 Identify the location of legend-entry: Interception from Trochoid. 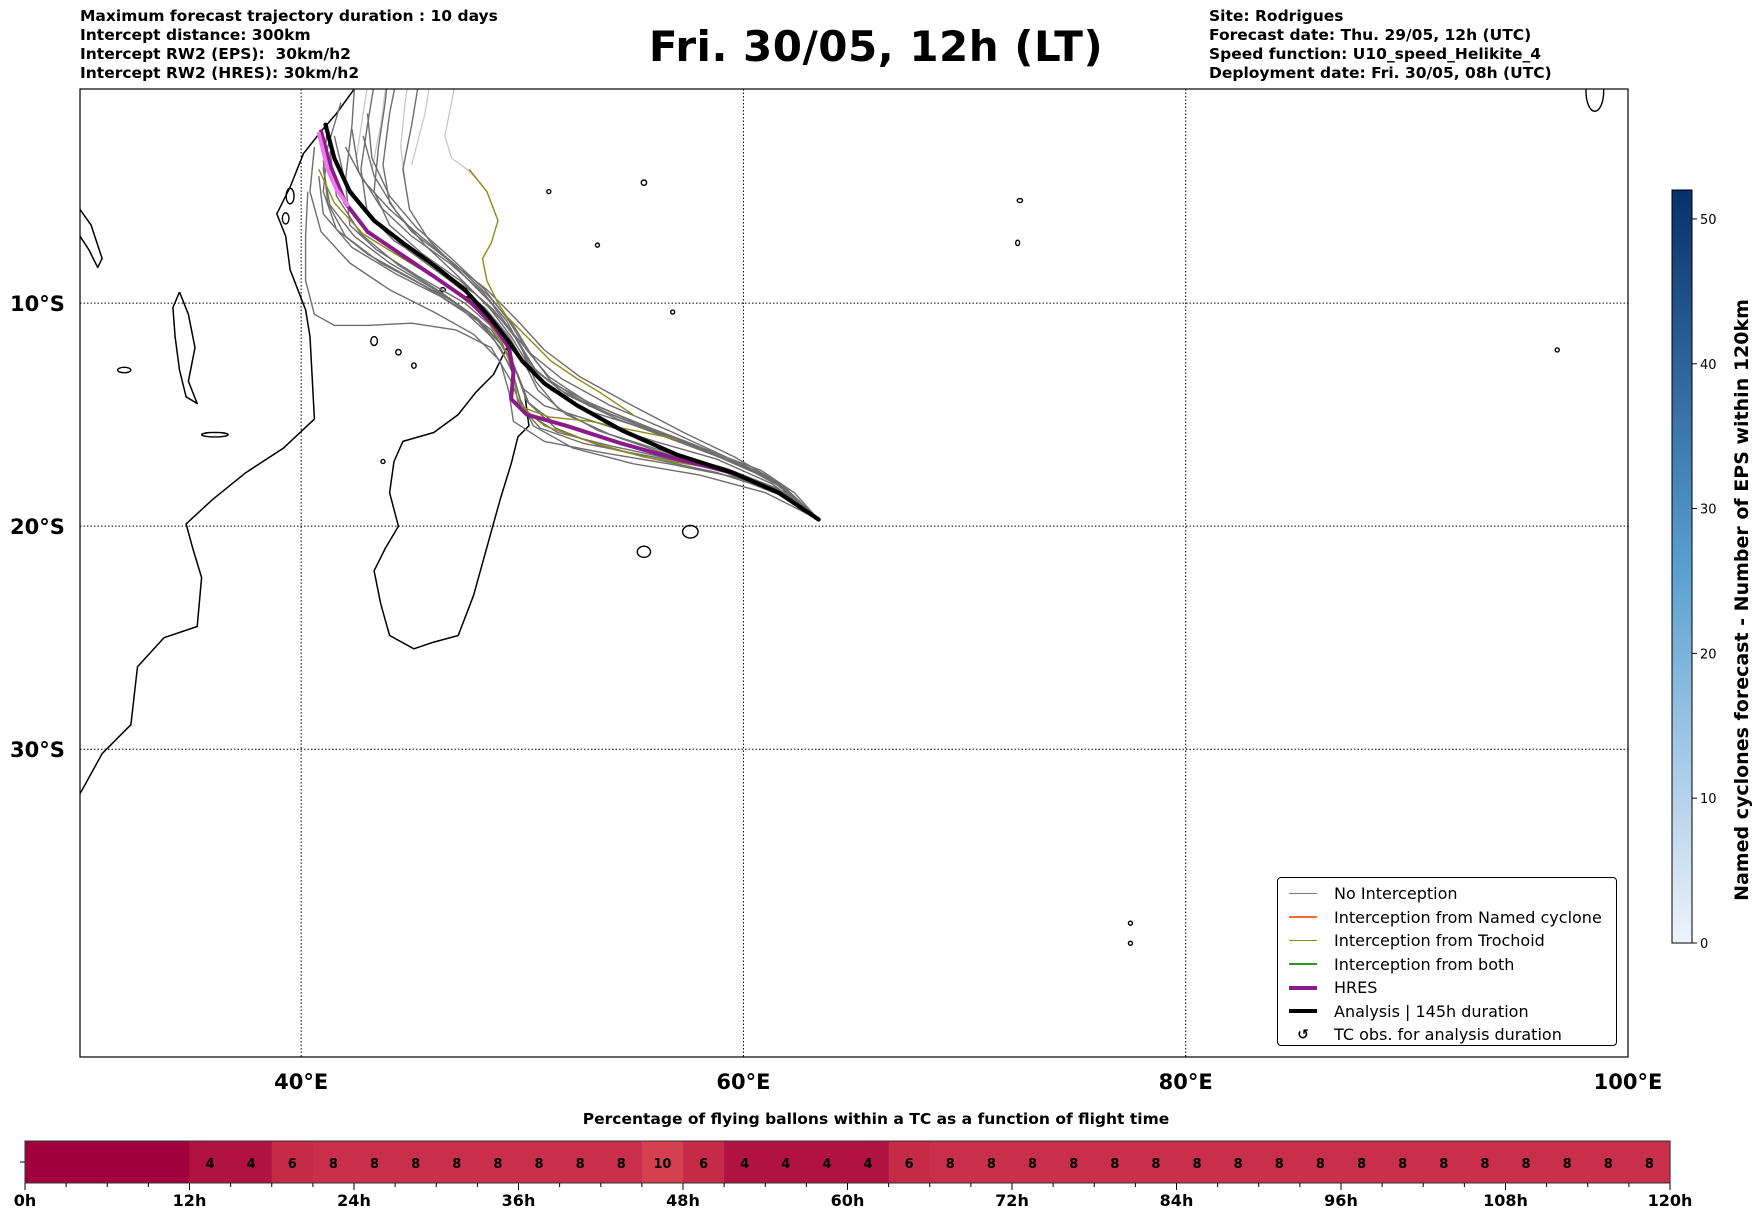
(1411, 940).